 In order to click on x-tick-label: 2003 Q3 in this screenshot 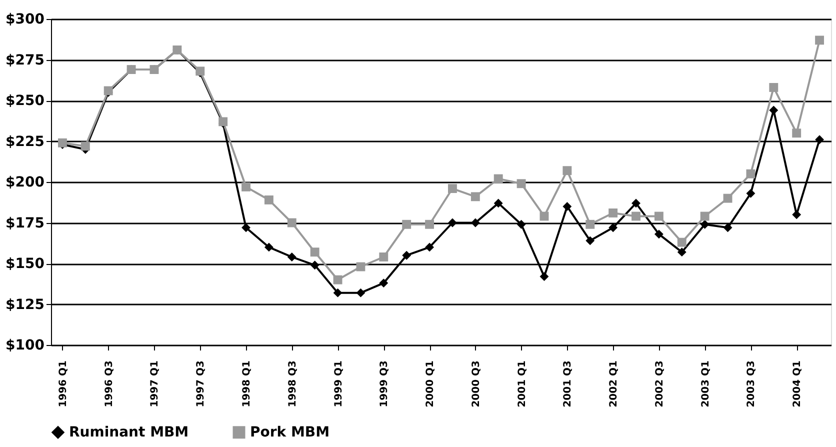, I will do `click(752, 384)`.